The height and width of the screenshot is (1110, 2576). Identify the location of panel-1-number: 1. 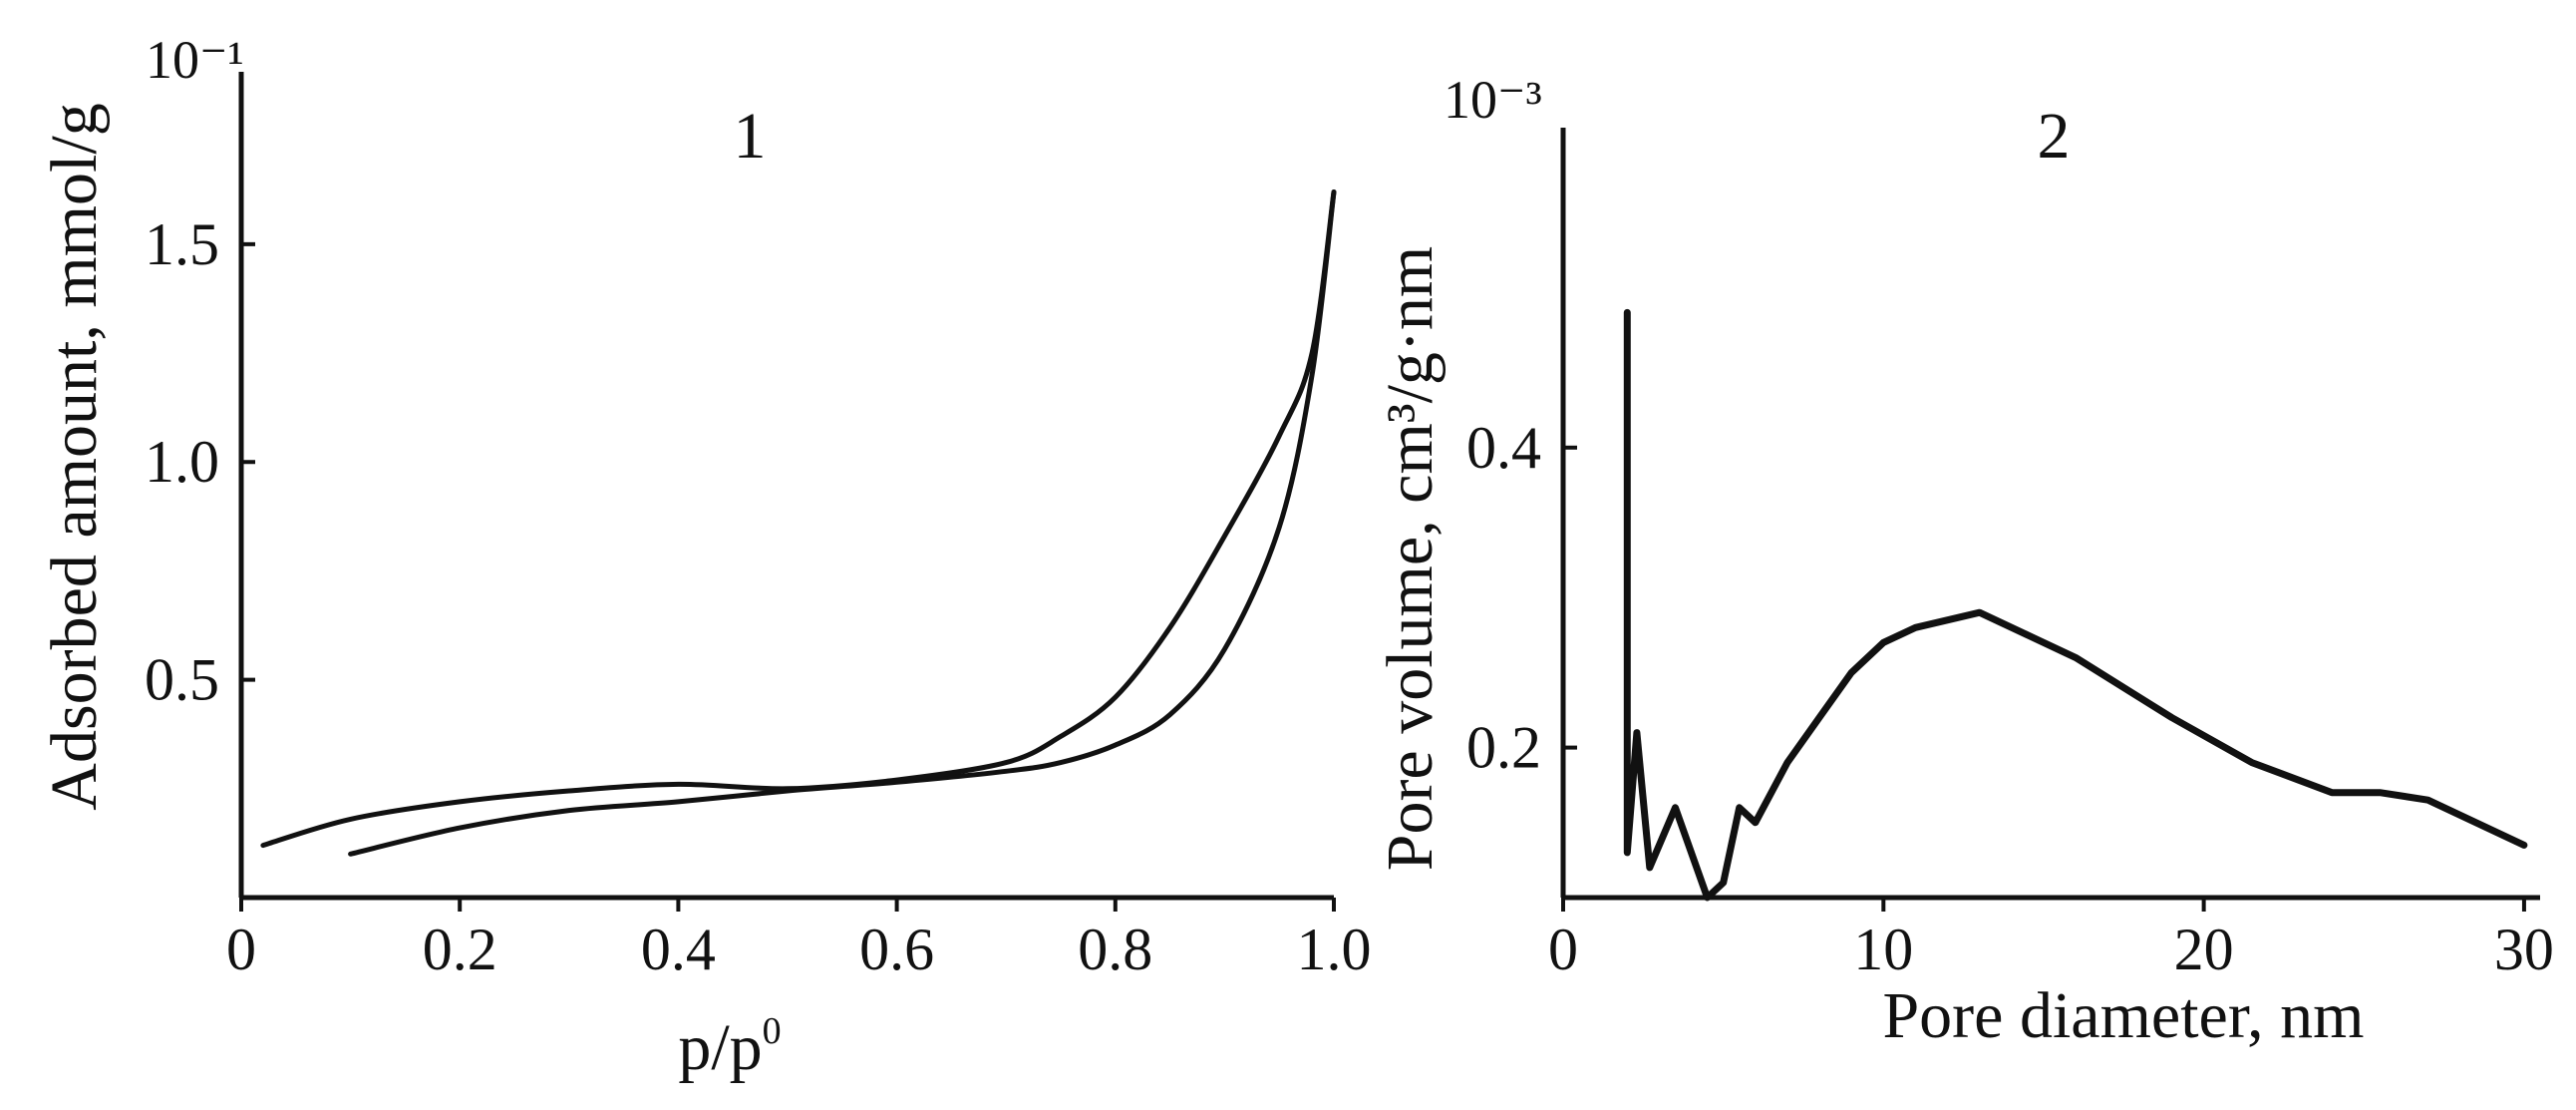
(750, 136).